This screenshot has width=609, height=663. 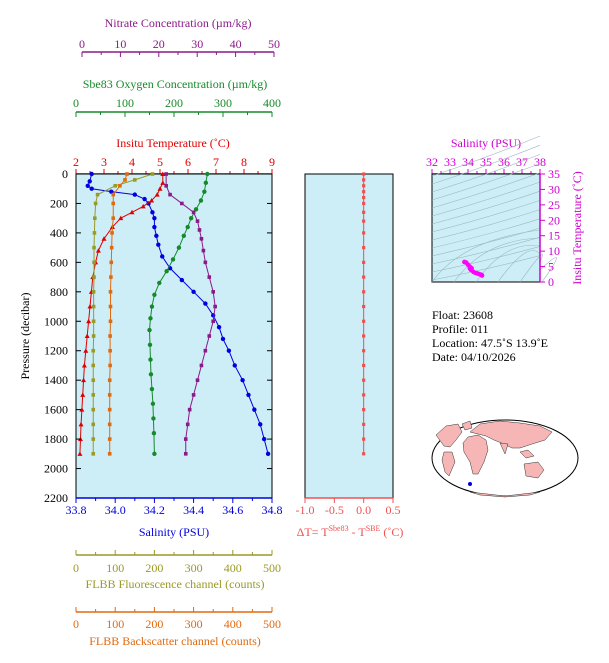 I want to click on float-location-marker, so click(x=470, y=484).